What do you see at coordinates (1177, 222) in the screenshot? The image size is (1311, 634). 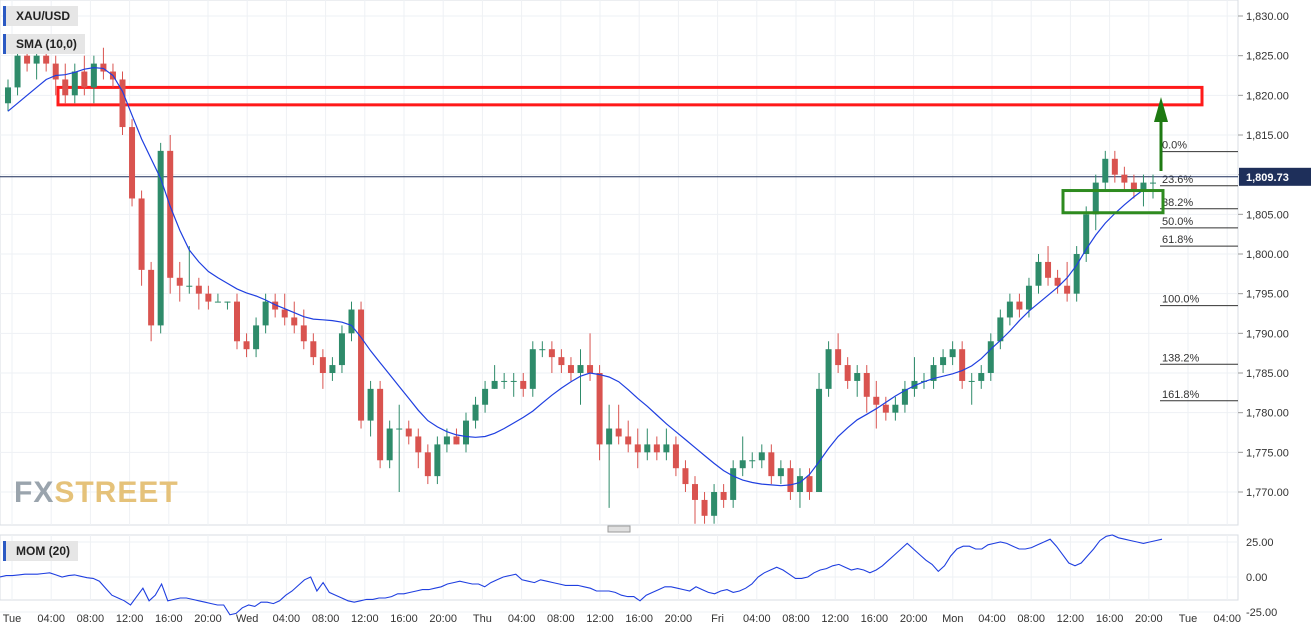 I see `fib-level-label: 50.0%` at bounding box center [1177, 222].